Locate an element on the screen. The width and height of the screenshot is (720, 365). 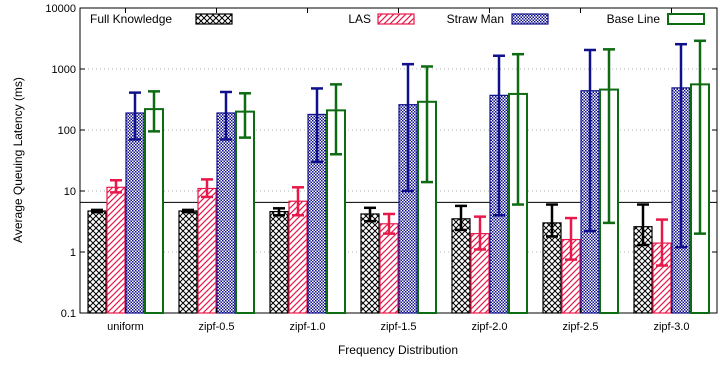
legend-swatch-las is located at coordinates (396, 19).